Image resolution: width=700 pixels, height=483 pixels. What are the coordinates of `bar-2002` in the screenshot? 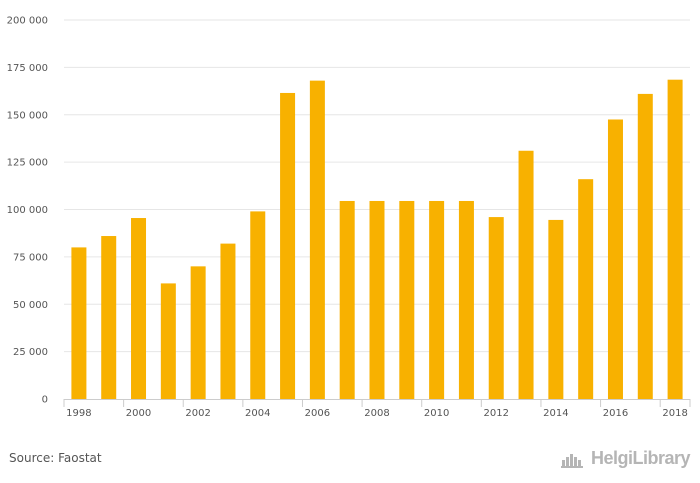 It's located at (198, 332).